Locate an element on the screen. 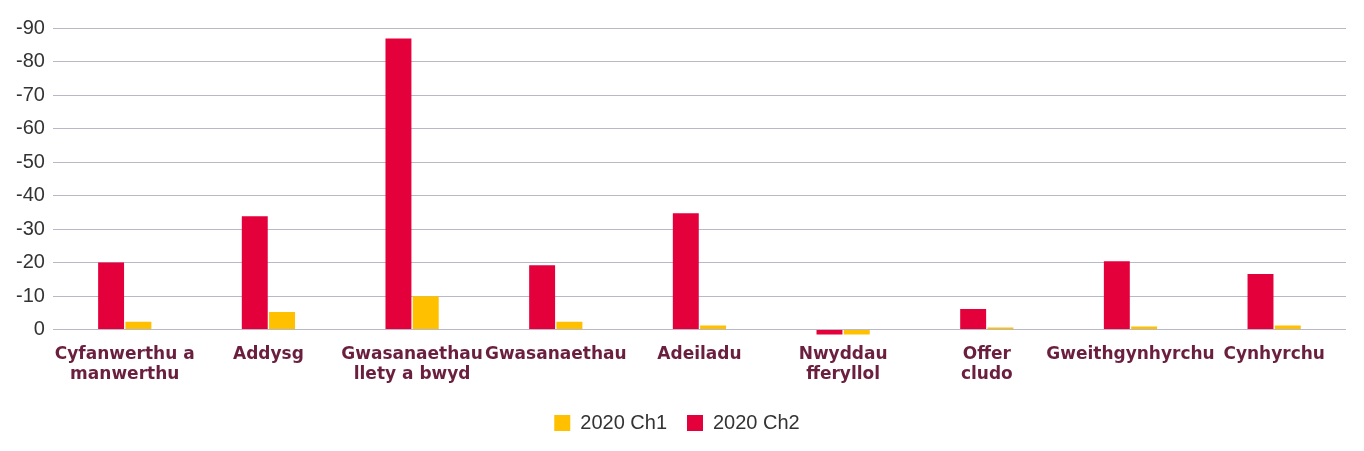 The image size is (1364, 451). x-tick-label: Nwyddau fferyllol is located at coordinates (843, 363).